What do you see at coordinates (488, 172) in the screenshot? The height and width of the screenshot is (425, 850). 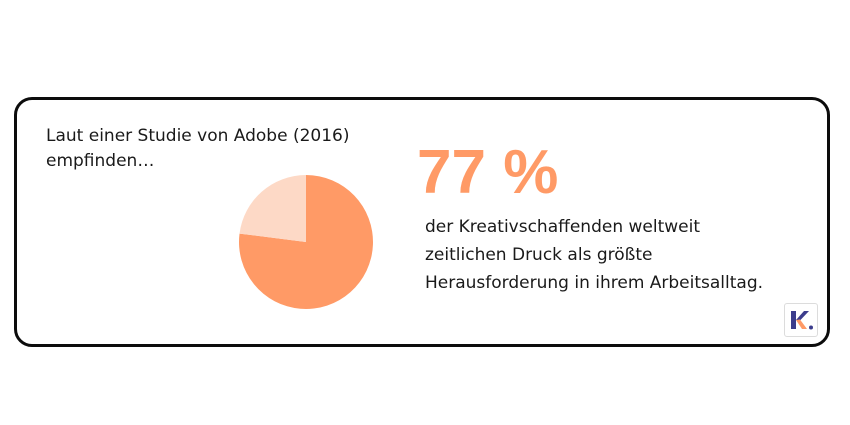 I see `highlight-percentage: 77 %` at bounding box center [488, 172].